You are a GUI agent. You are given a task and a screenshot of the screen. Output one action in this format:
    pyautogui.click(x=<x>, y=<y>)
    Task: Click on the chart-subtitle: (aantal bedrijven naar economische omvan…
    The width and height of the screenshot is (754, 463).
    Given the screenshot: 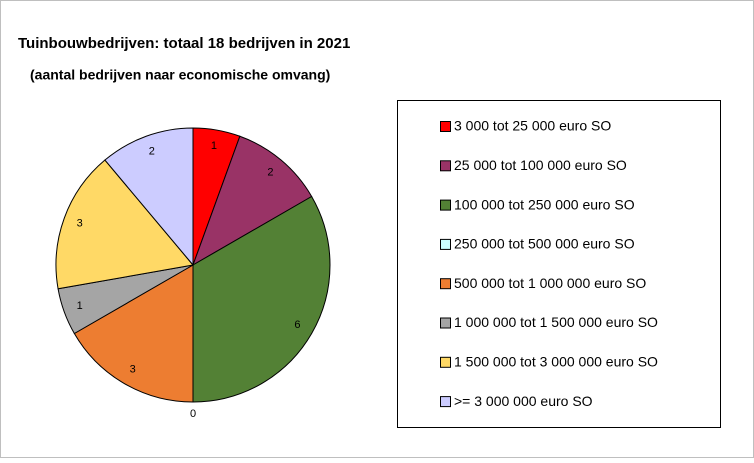 What is the action you would take?
    pyautogui.click(x=180, y=75)
    